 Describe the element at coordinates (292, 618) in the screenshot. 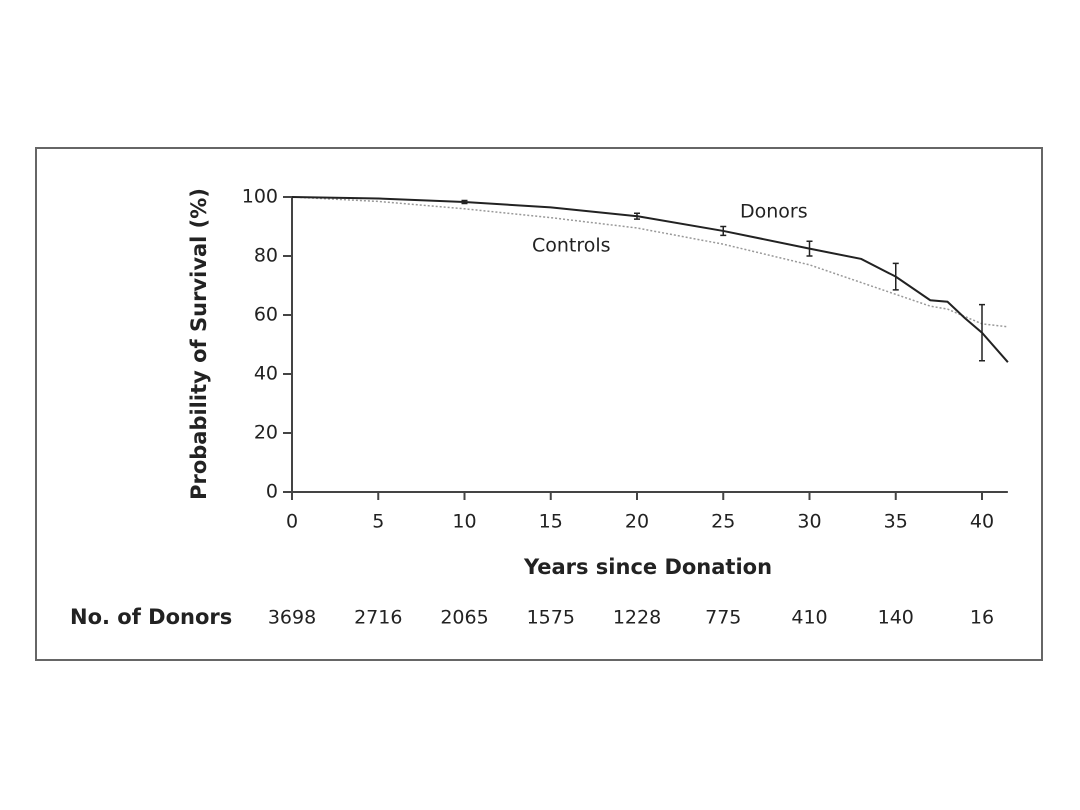

I see `risk-count: 3698` at that location.